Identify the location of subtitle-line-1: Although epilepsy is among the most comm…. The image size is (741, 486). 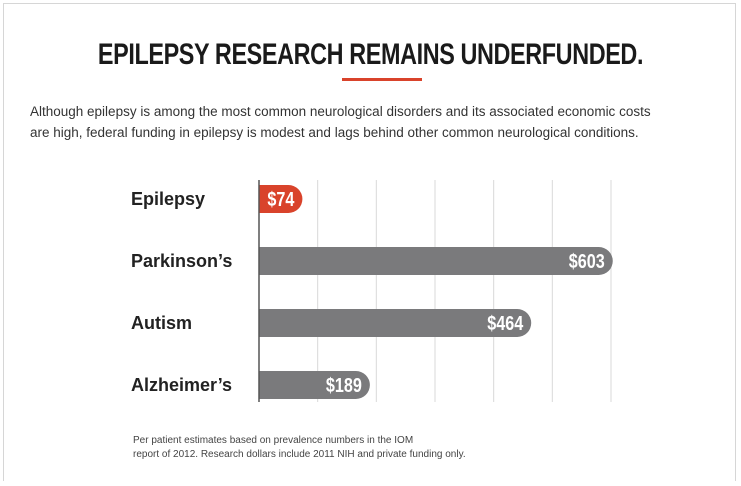
(340, 111).